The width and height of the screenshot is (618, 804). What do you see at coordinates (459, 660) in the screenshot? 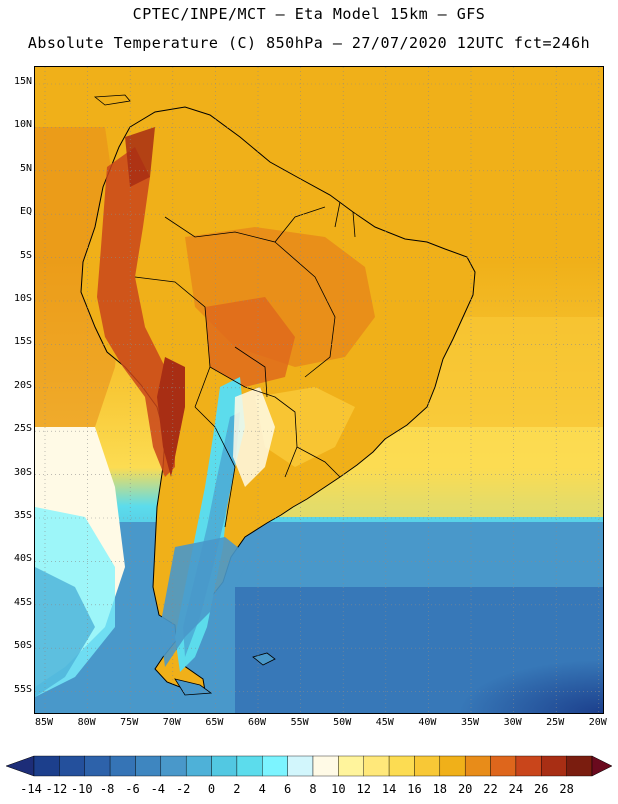
I see `south-east-deep` at bounding box center [459, 660].